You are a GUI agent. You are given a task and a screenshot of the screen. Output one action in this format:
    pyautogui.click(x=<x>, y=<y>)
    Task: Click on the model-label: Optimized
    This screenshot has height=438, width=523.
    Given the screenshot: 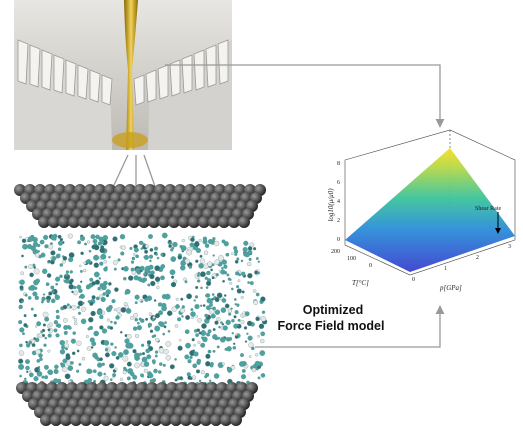 What is the action you would take?
    pyautogui.click(x=333, y=310)
    